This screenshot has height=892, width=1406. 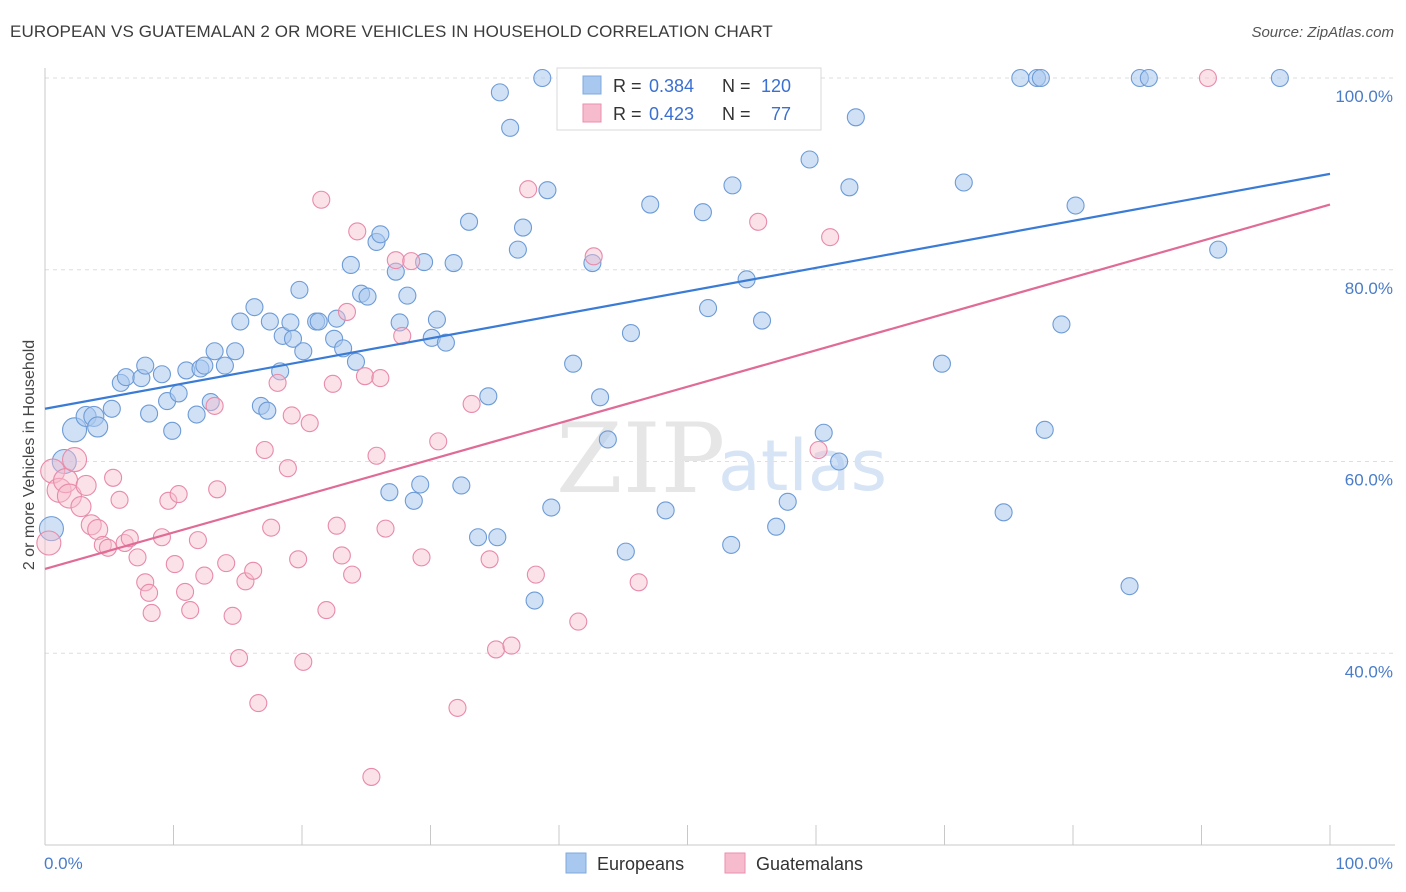 I want to click on bottom-legend-label-guatemalans: Guatemalans, so click(x=809, y=864).